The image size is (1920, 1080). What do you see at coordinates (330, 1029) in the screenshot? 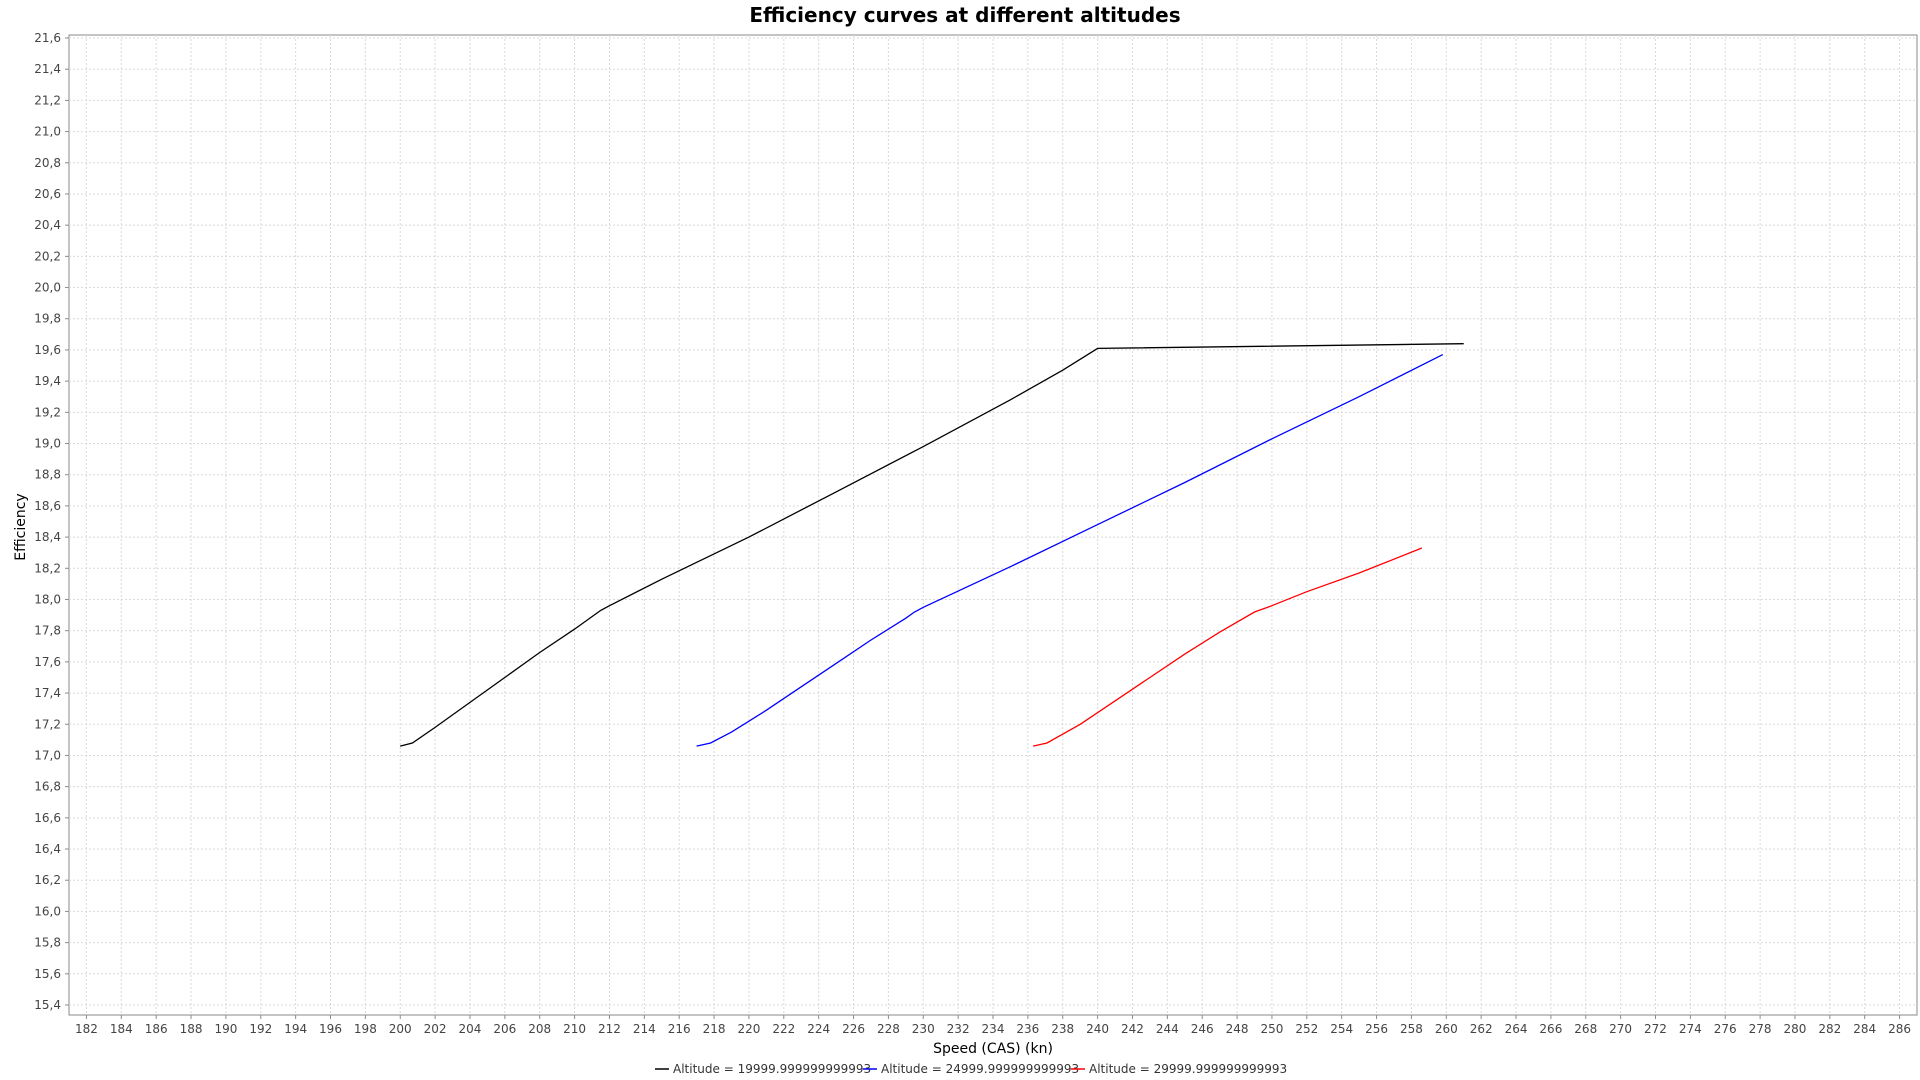
I see `x-tick-label: 196` at bounding box center [330, 1029].